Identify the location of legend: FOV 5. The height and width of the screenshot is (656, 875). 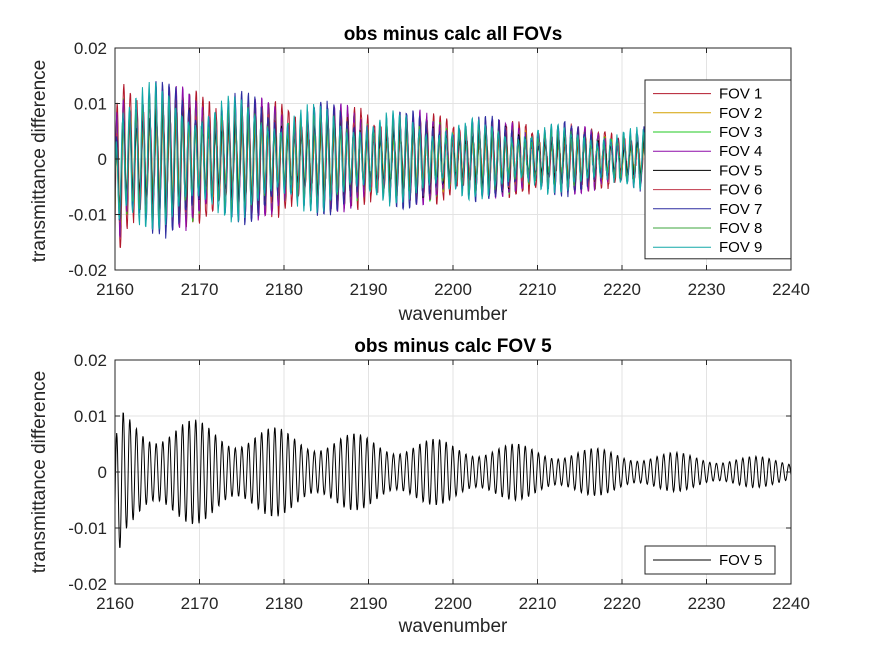
(710, 560).